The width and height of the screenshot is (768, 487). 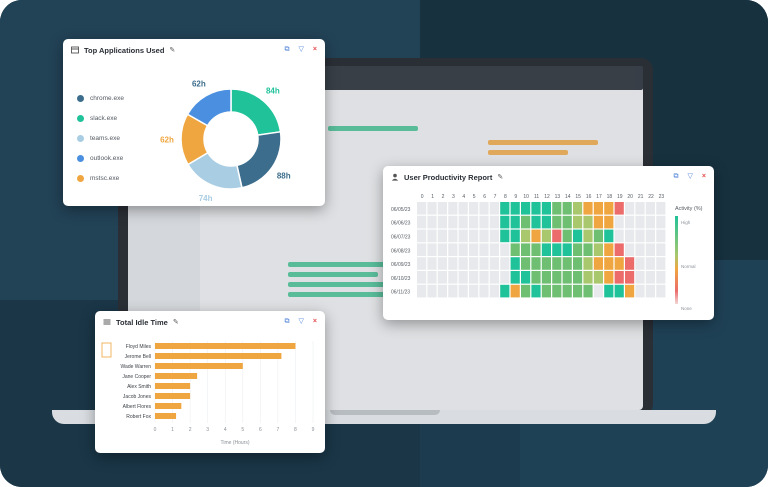 I want to click on edit-icon: ✎, so click(x=172, y=50).